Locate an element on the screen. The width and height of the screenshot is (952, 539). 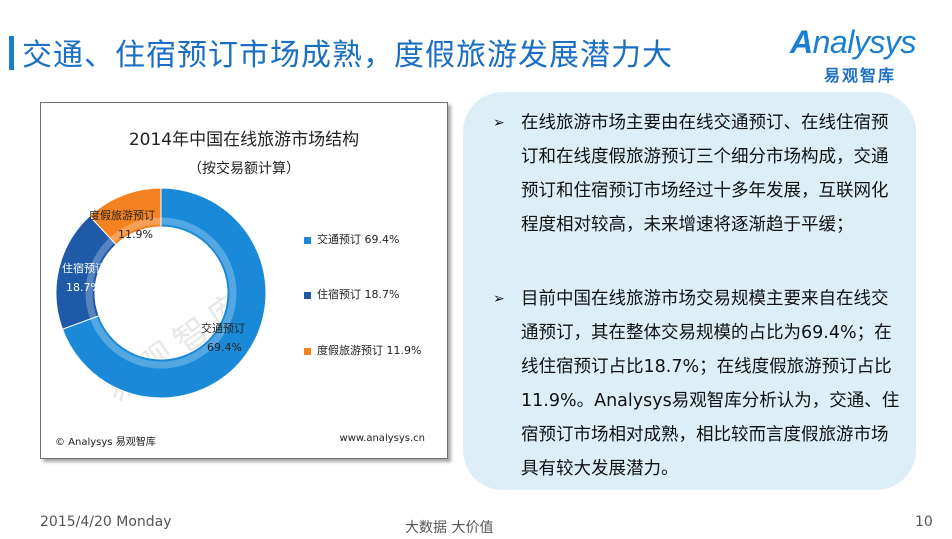
donut-slice-transport is located at coordinates (164, 293).